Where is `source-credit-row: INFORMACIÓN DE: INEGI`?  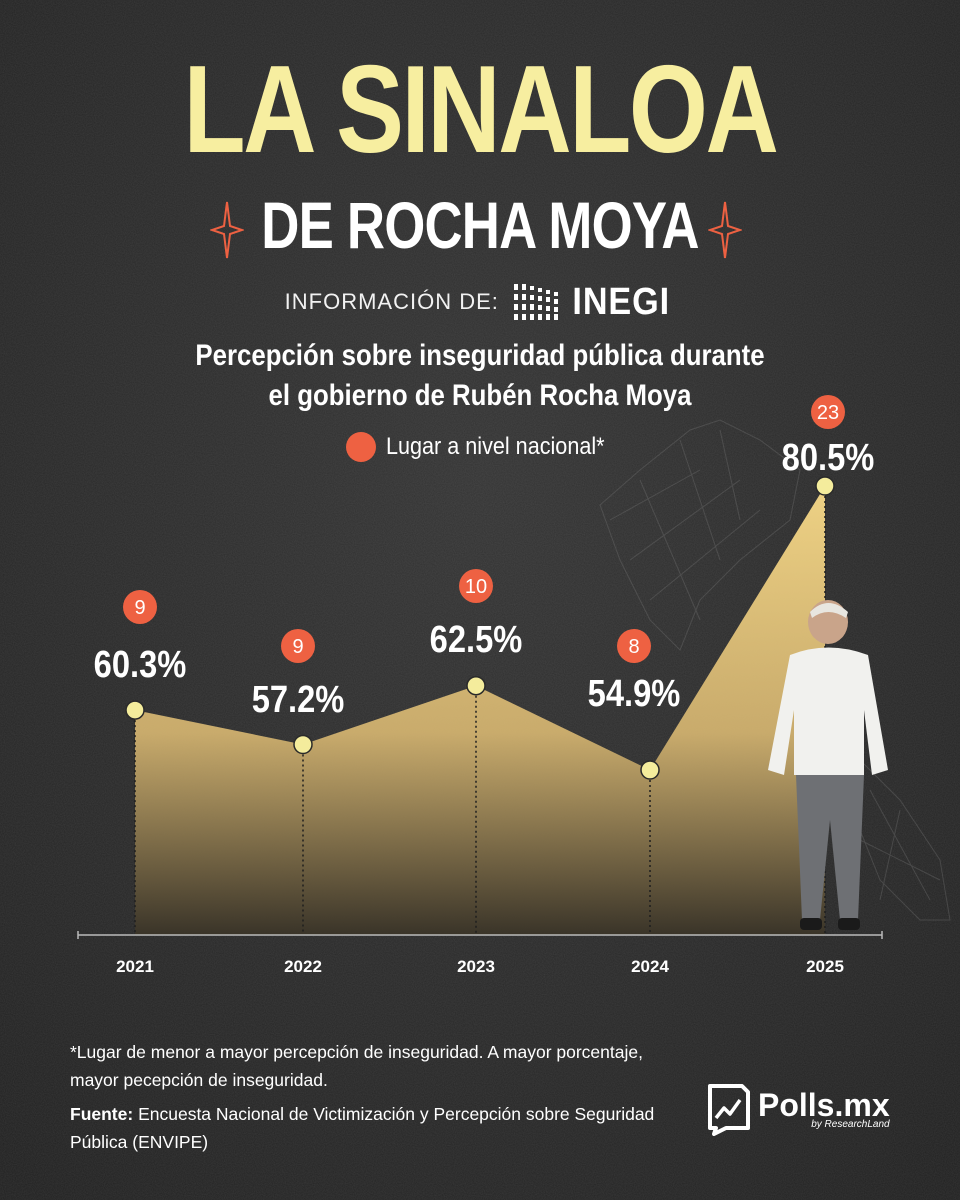
source-credit-row: INFORMACIÓN DE: INEGI is located at coordinates (480, 302).